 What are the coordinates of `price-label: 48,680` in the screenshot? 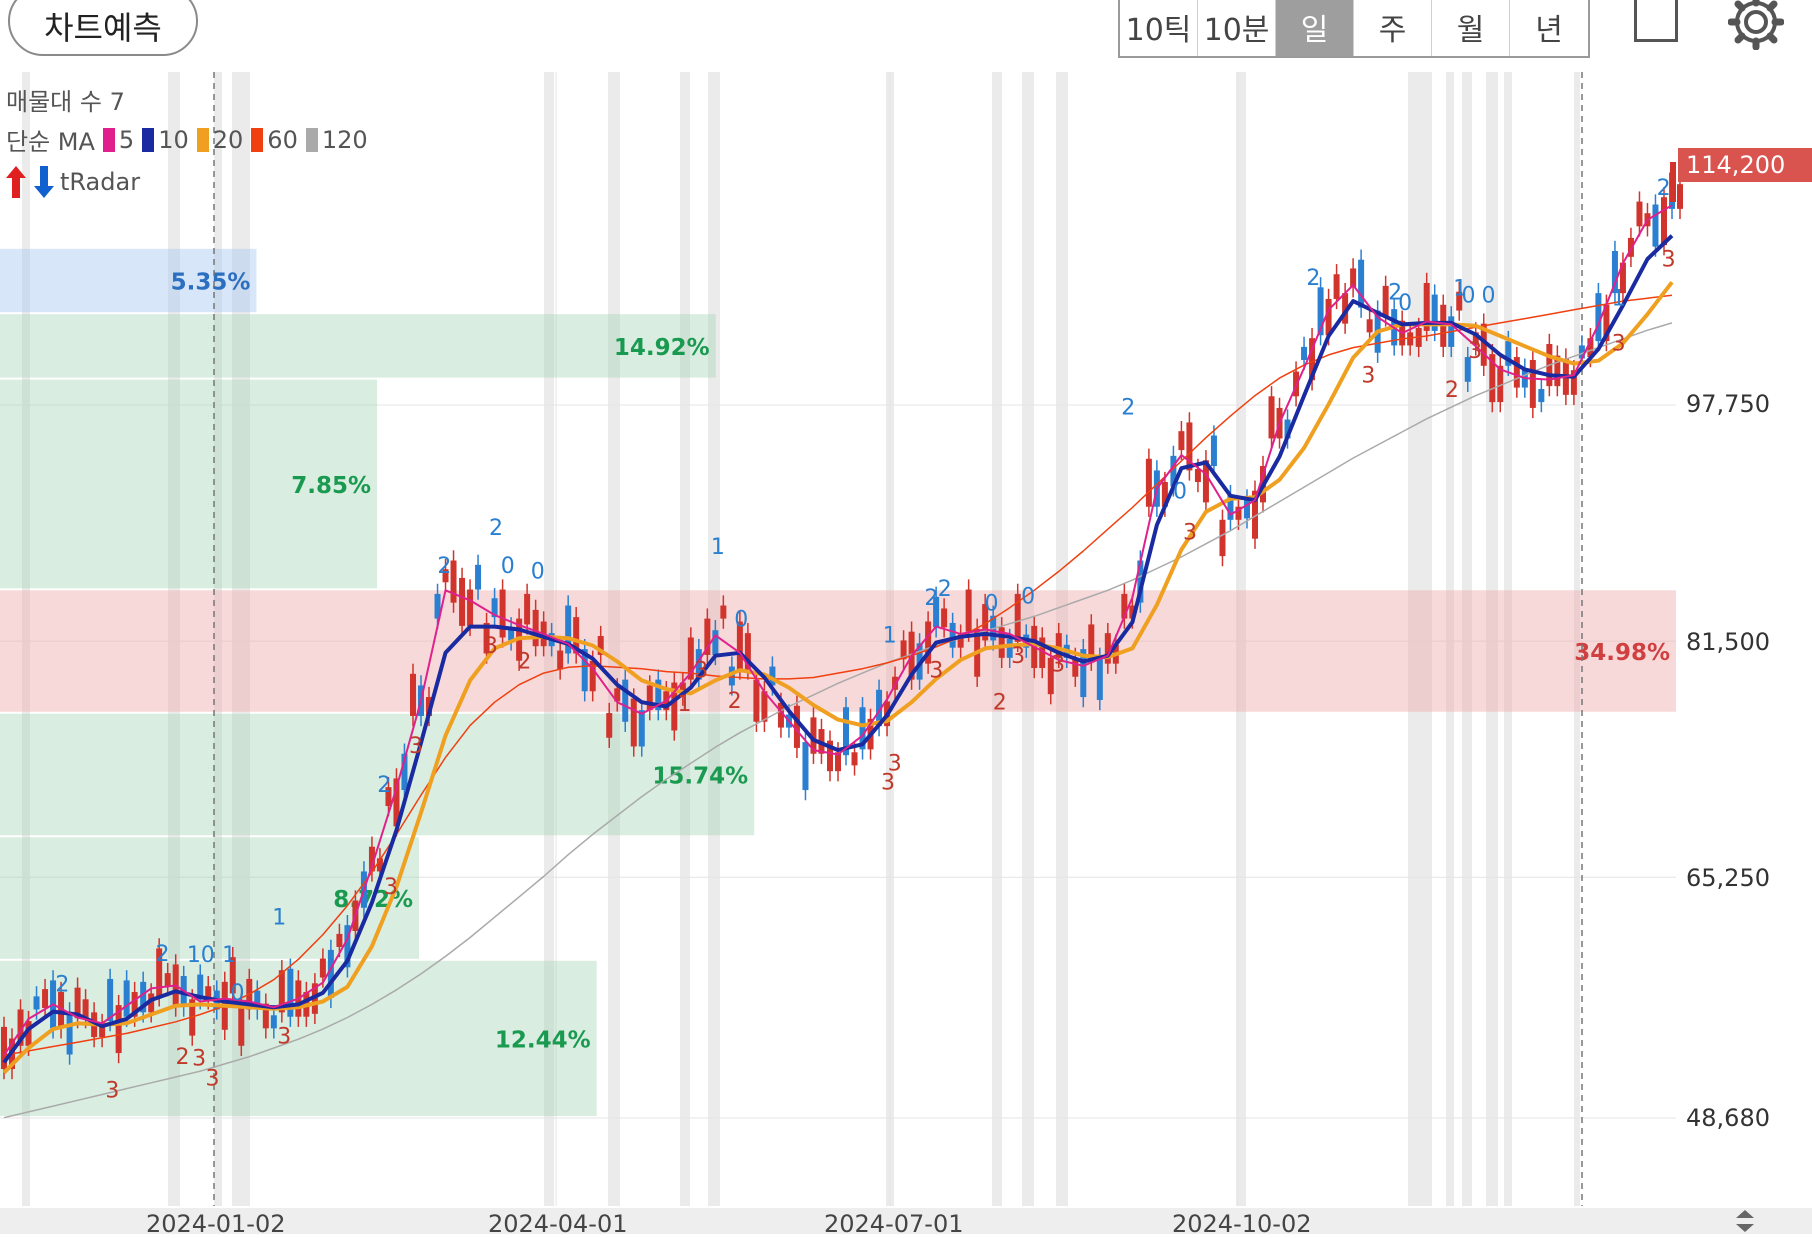 It's located at (1728, 1118).